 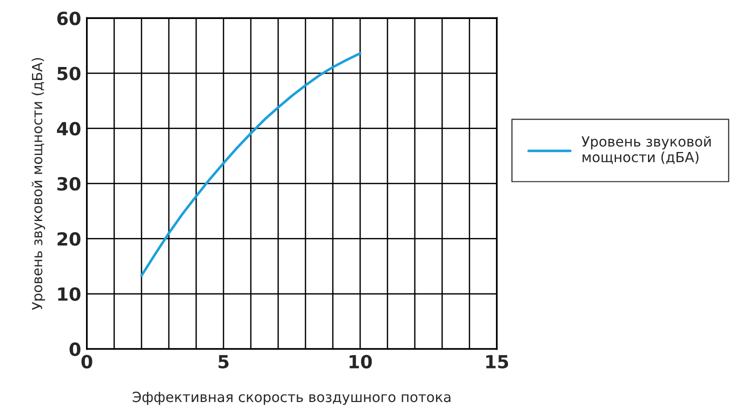 What do you see at coordinates (86, 361) in the screenshot?
I see `x-tick-label: 0` at bounding box center [86, 361].